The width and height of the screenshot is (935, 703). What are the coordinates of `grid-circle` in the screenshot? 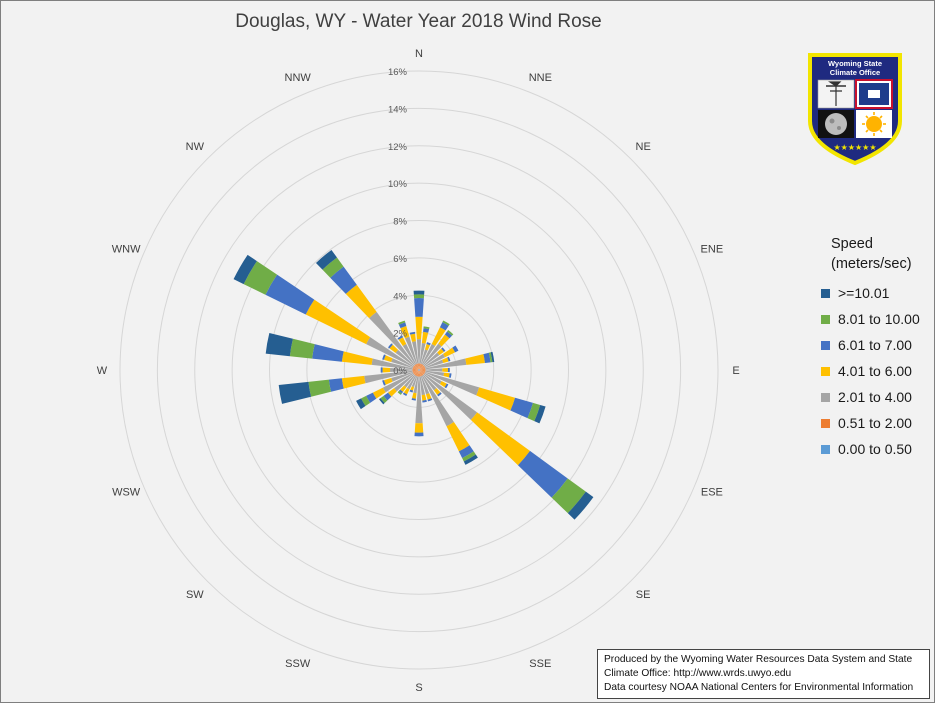 It's located at (419, 370).